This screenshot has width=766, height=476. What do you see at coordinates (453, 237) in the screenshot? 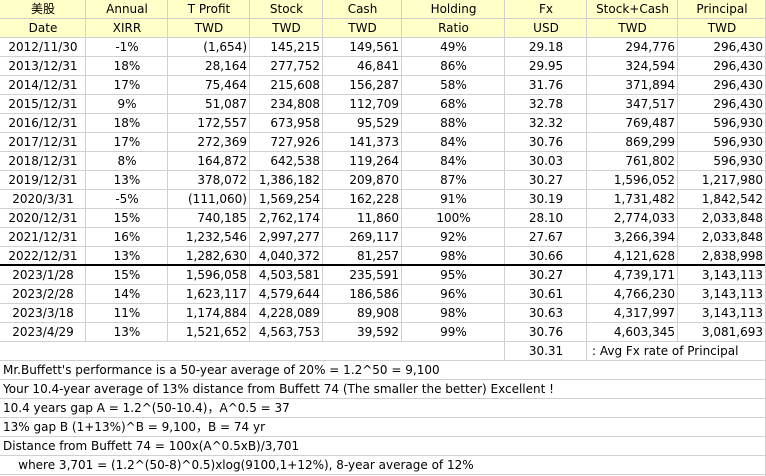
I see `cell-ratio: 92%` at bounding box center [453, 237].